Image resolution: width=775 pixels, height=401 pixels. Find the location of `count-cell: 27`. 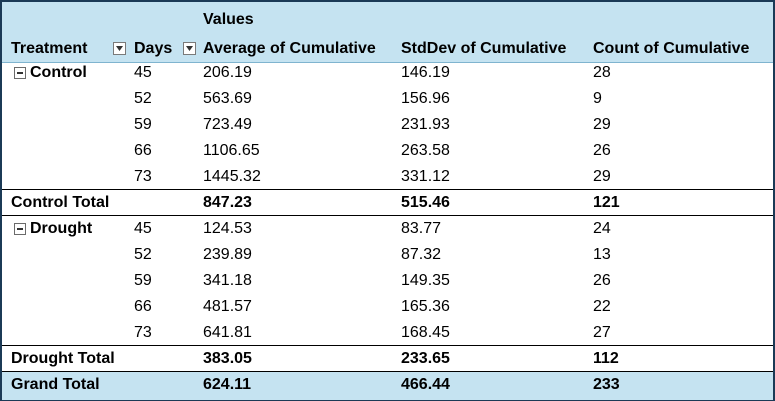

count-cell: 27 is located at coordinates (602, 332).